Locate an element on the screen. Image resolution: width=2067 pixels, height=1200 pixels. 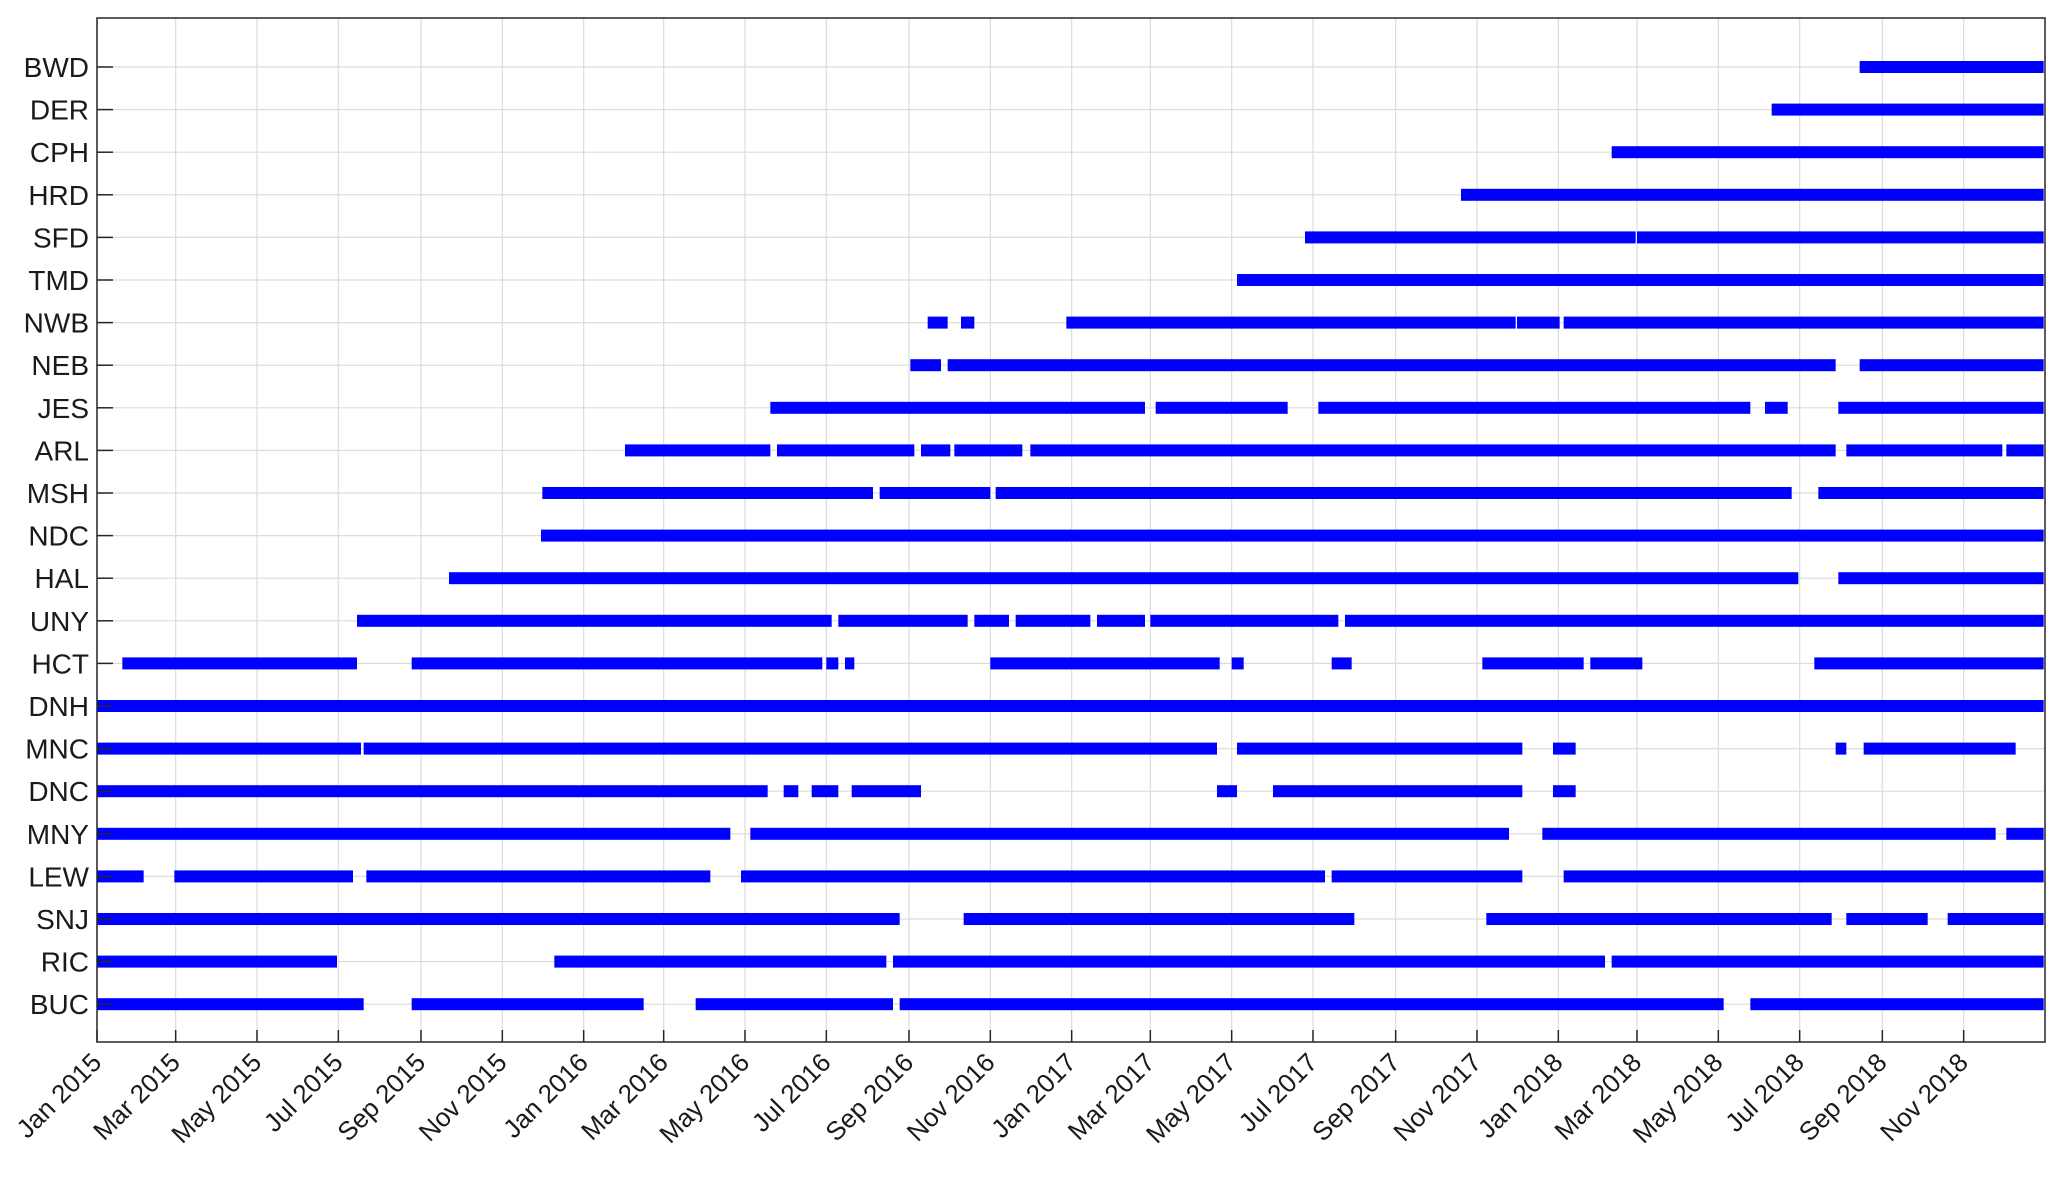
station-row-bwd is located at coordinates (1951, 67).